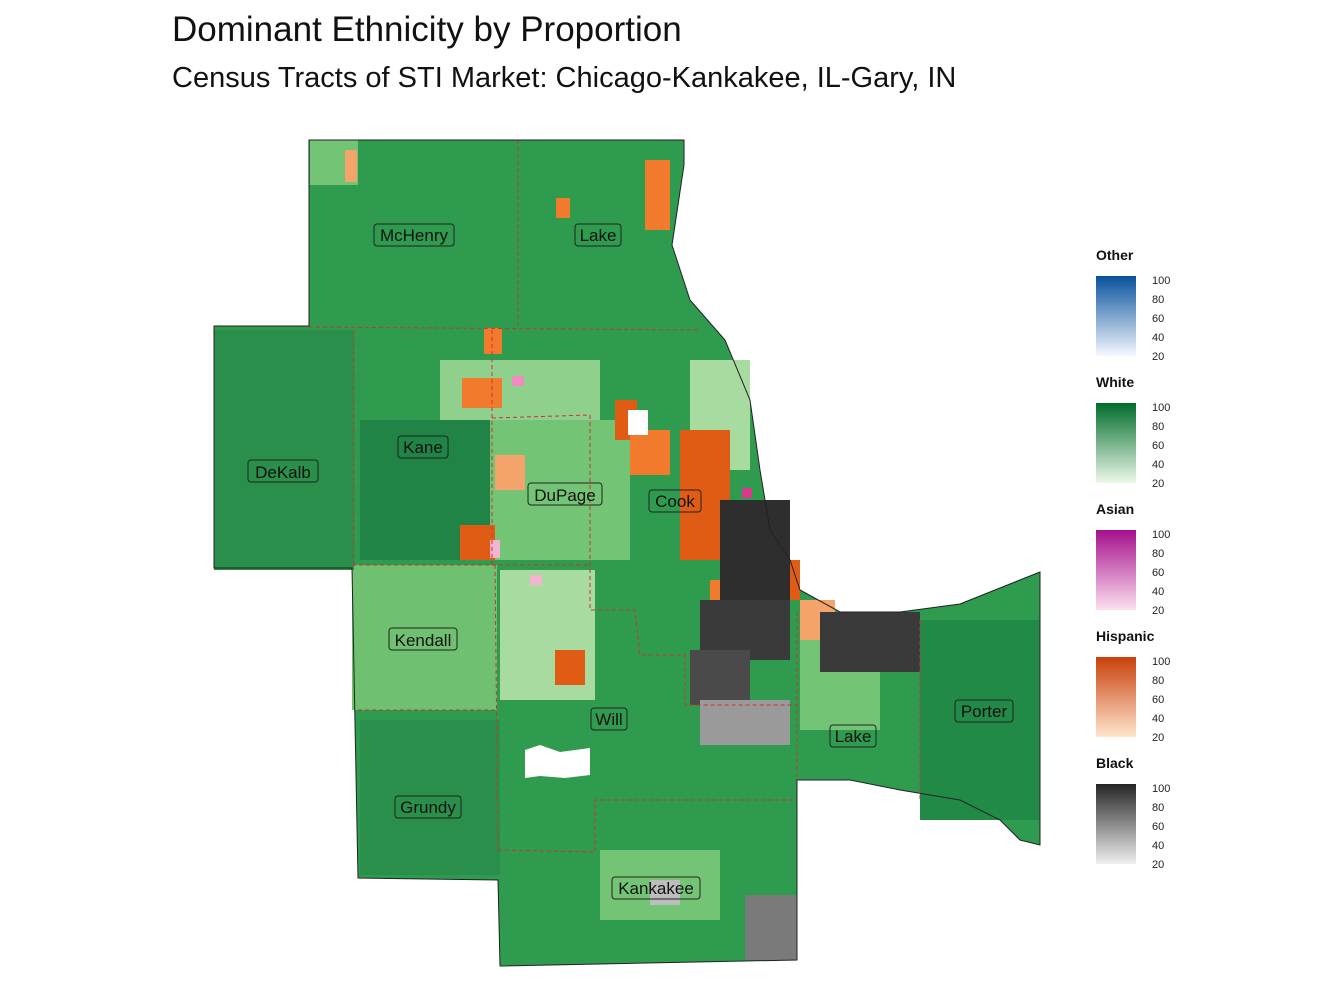  I want to click on map-title: Dominant Ethnicity by Proportion, so click(427, 29).